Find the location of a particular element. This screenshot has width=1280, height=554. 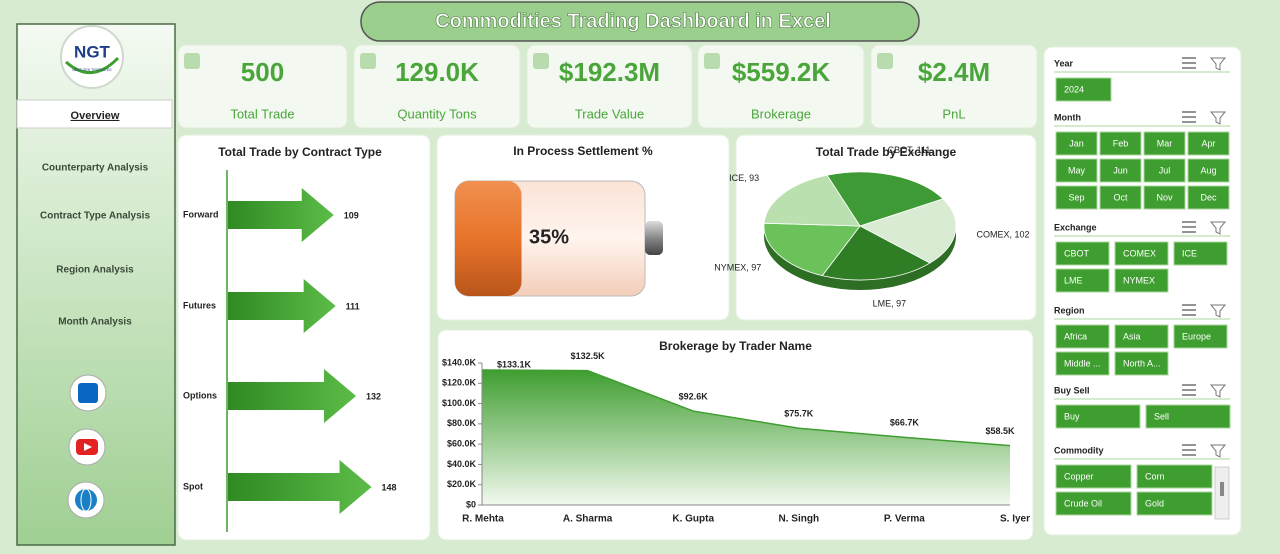

slicer-item: Jun is located at coordinates (1120, 170).